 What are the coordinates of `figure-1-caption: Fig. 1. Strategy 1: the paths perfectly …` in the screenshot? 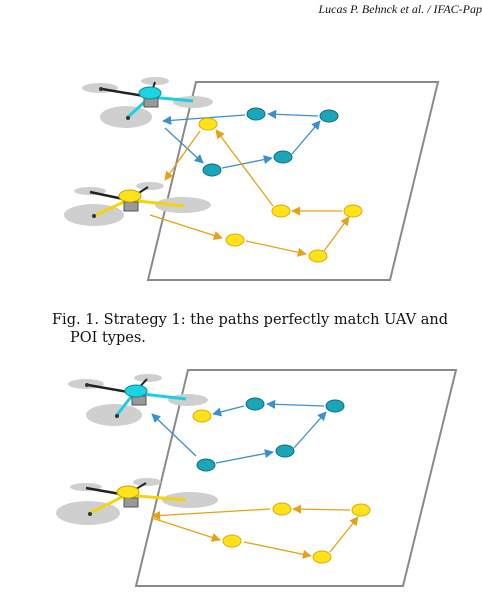 It's located at (267, 329).